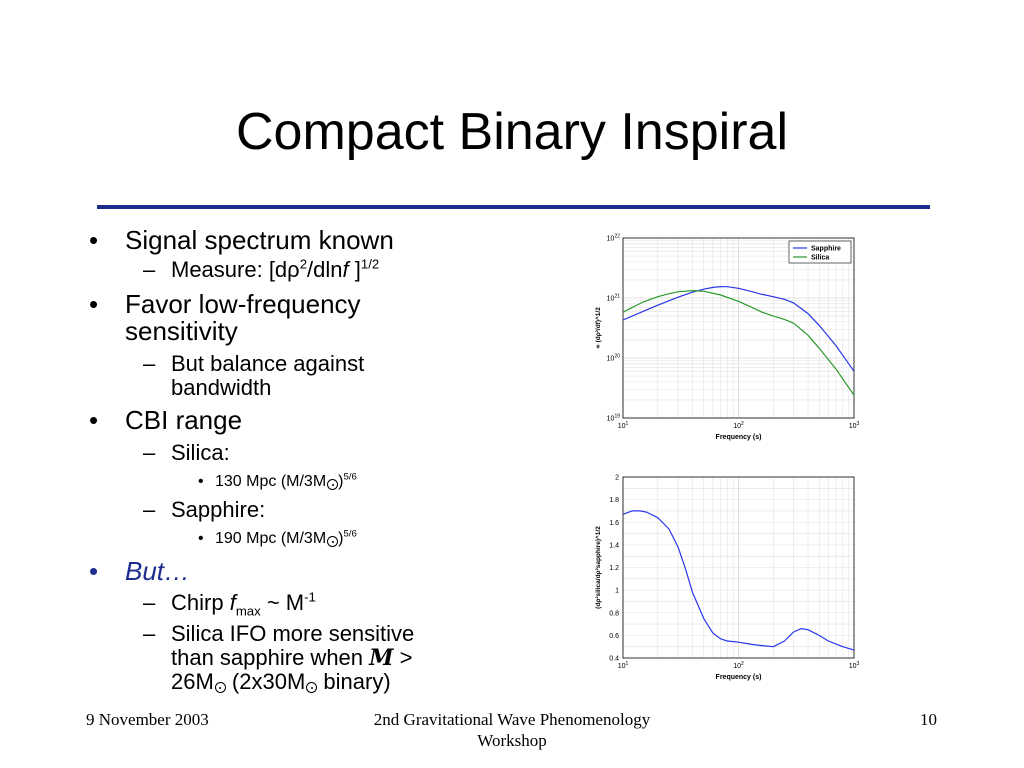 The image size is (1024, 768). What do you see at coordinates (617, 478) in the screenshot?
I see `y-tick-label: 2` at bounding box center [617, 478].